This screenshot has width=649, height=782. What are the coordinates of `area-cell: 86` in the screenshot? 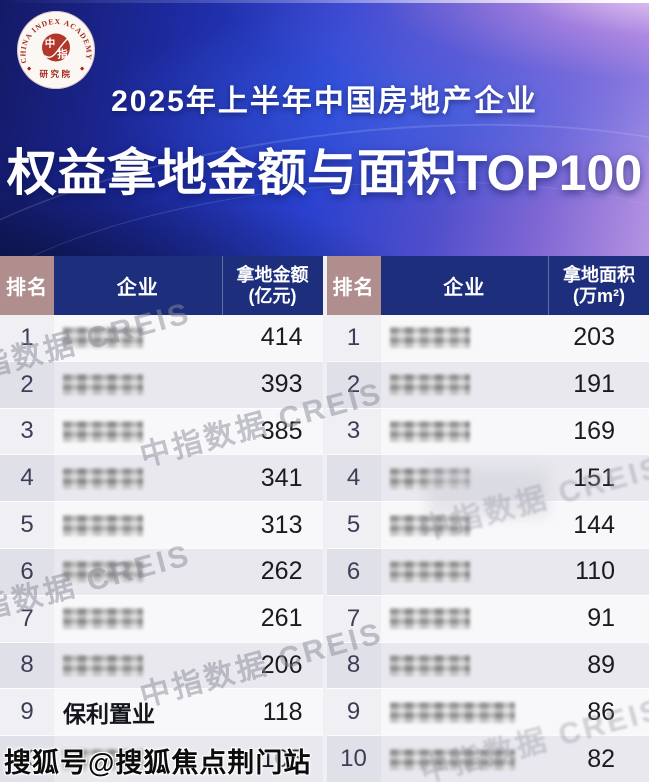 It's located at (601, 711).